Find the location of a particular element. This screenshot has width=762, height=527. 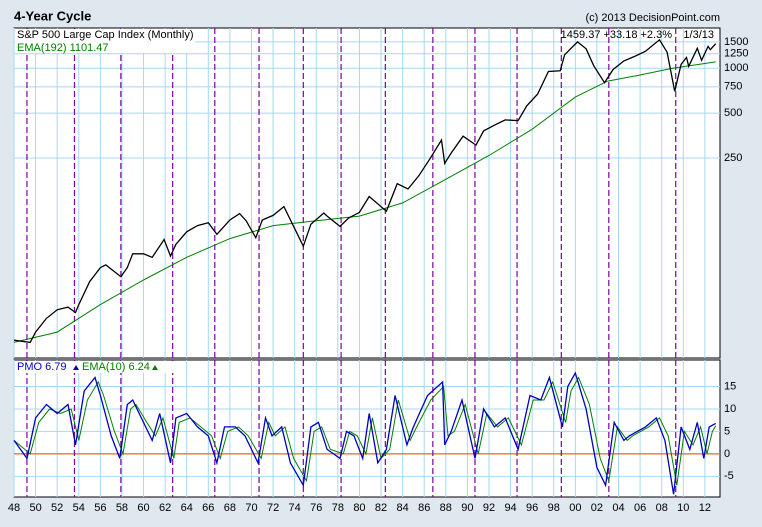

x-tick-label: 78 is located at coordinates (338, 508).